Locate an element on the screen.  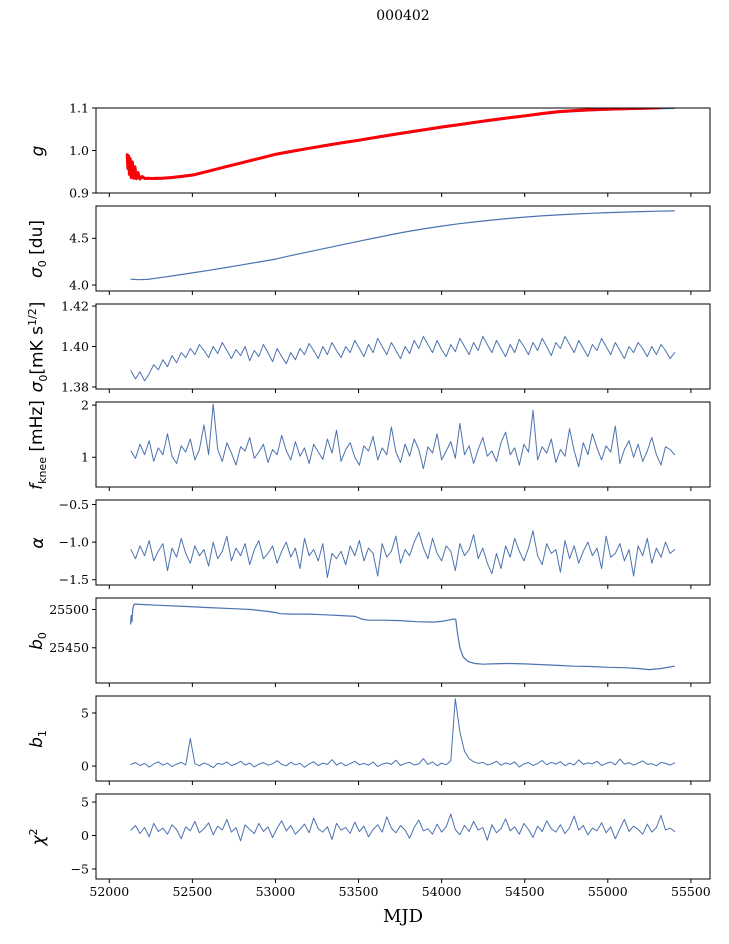
y-label-alpha: α is located at coordinates (38, 542).